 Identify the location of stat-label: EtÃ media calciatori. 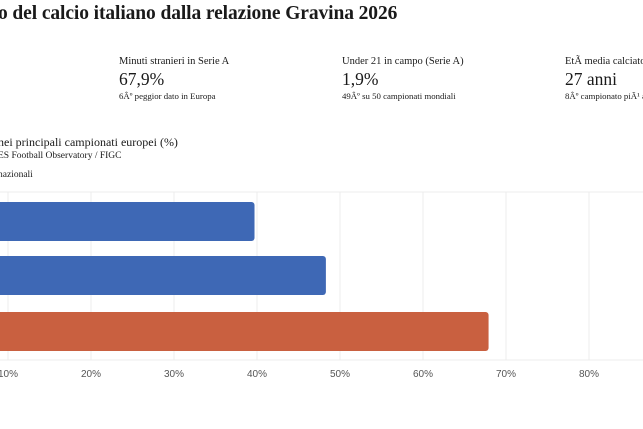
(604, 61).